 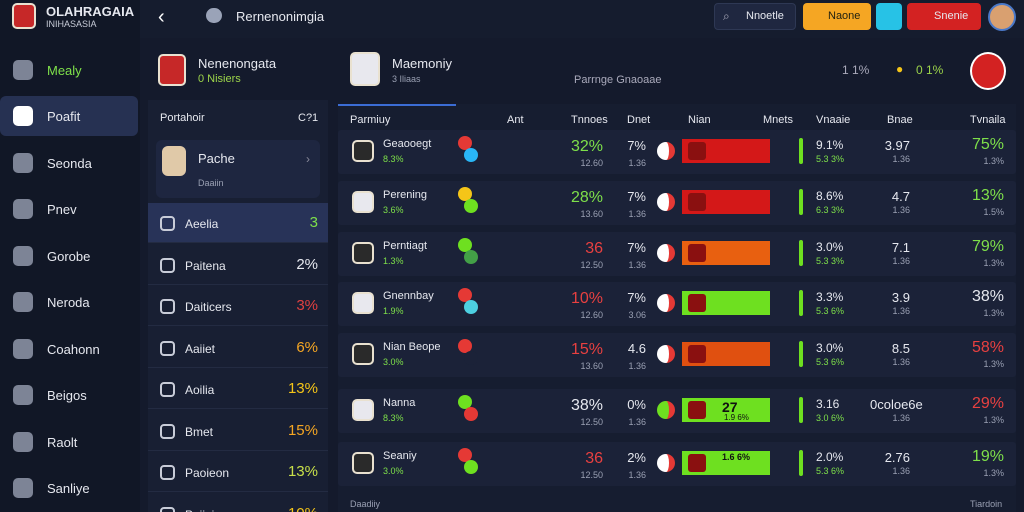 I want to click on side-item-name: Aoilia, so click(x=200, y=390).